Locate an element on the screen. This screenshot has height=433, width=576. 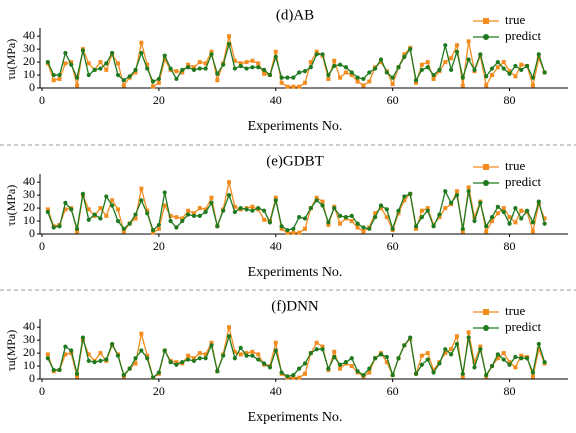
legend-marker is located at coordinates (486, 312).